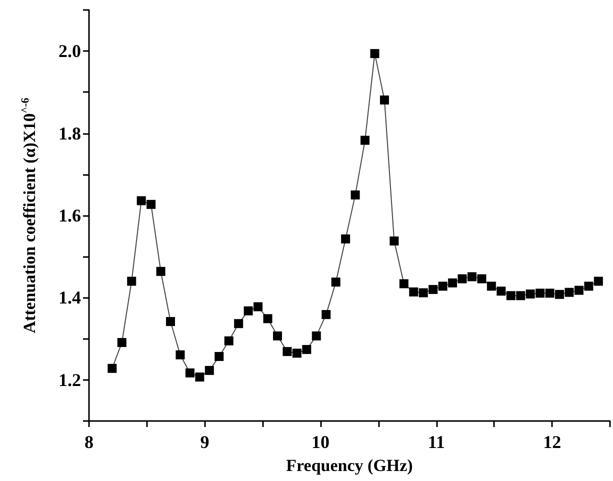 This screenshot has width=613, height=481. Describe the element at coordinates (321, 442) in the screenshot. I see `x-tick-label: 10` at that location.